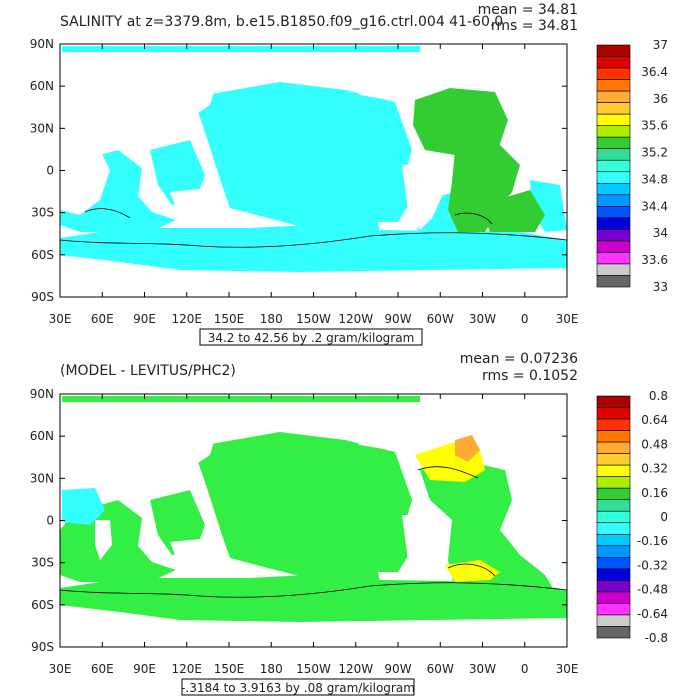 The image size is (700, 700). I want to click on x-tick-label: 30E, so click(60, 319).